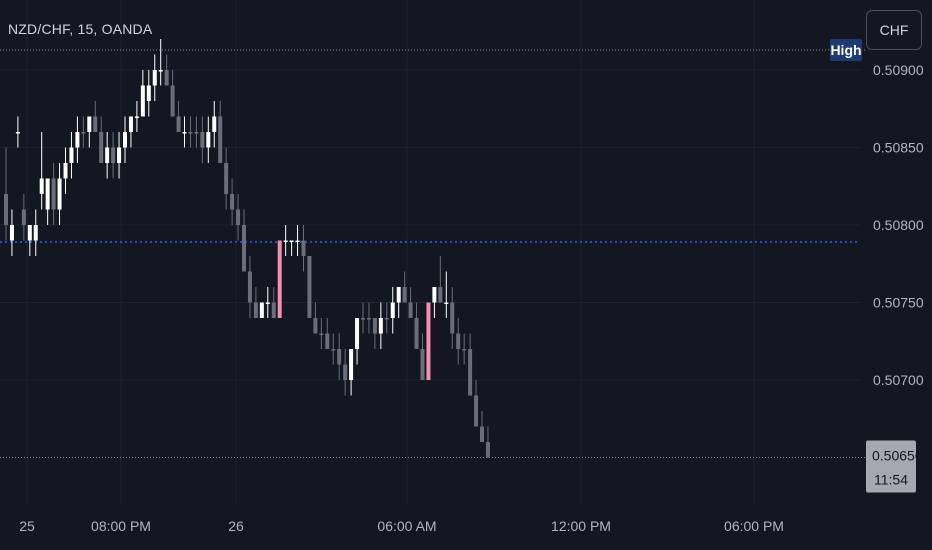 Image resolution: width=932 pixels, height=550 pixels. I want to click on price-axis: 0.50900 0.50850 0.50800 0.50750 0.50700, so click(898, 225).